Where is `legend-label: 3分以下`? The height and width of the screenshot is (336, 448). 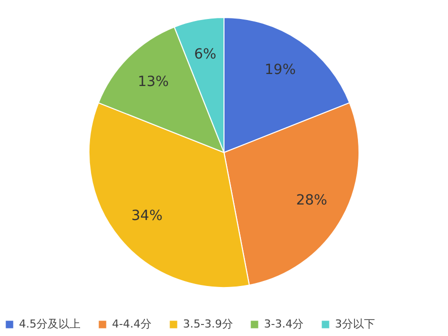
legend-label: 3分以下 is located at coordinates (355, 324).